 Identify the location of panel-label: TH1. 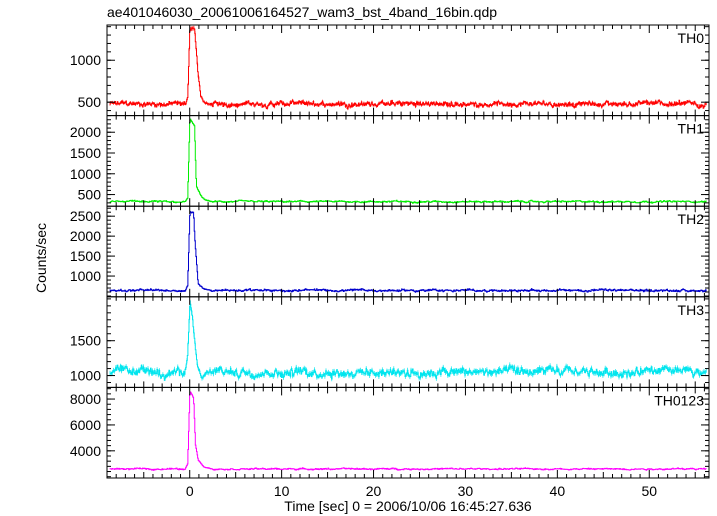
(691, 129).